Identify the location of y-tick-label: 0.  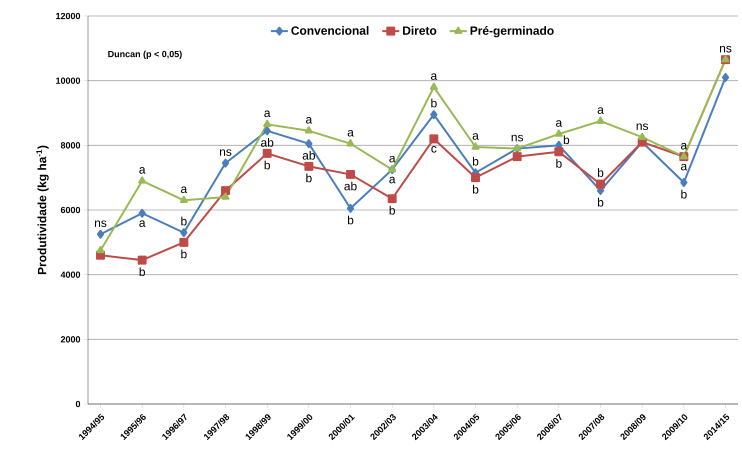
(78, 404).